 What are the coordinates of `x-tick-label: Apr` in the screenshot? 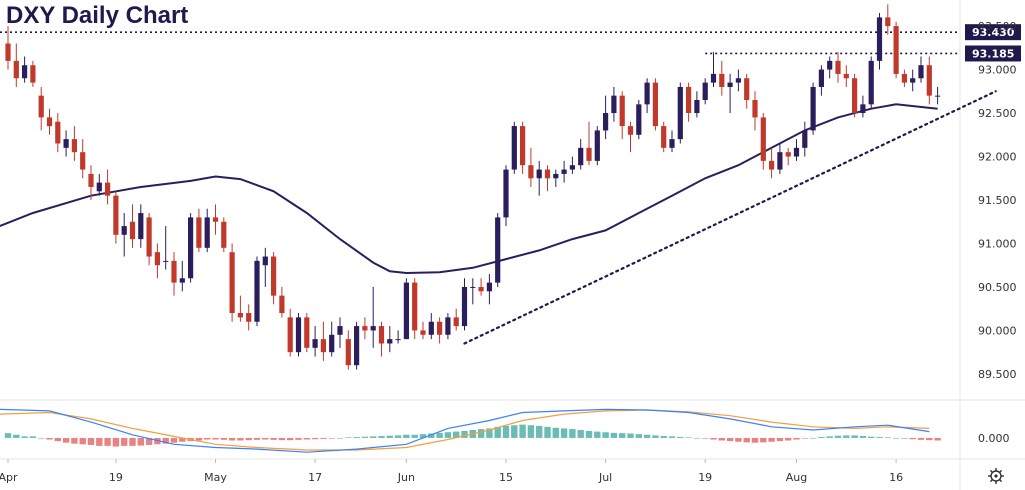 It's located at (9, 477).